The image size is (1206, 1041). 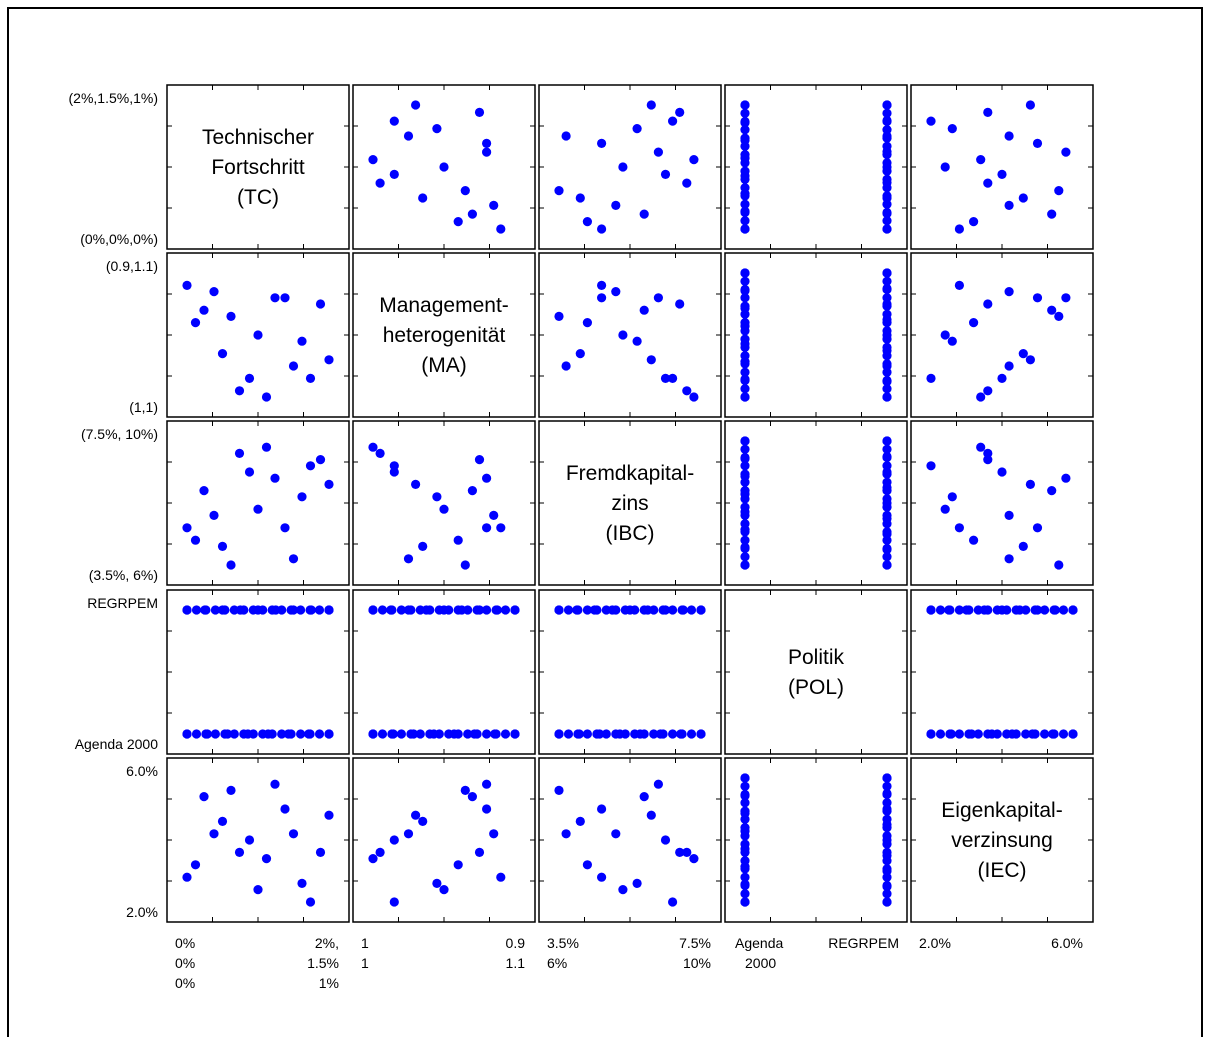 I want to click on x-tick-label-left-iec: 2.0%, so click(x=935, y=943).